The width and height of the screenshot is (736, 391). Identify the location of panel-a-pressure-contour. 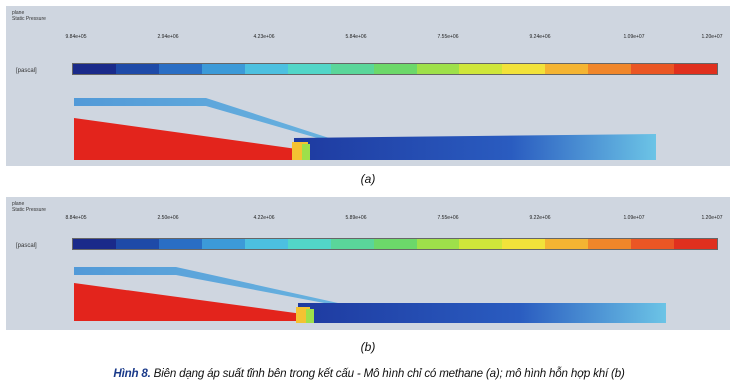
(365, 129).